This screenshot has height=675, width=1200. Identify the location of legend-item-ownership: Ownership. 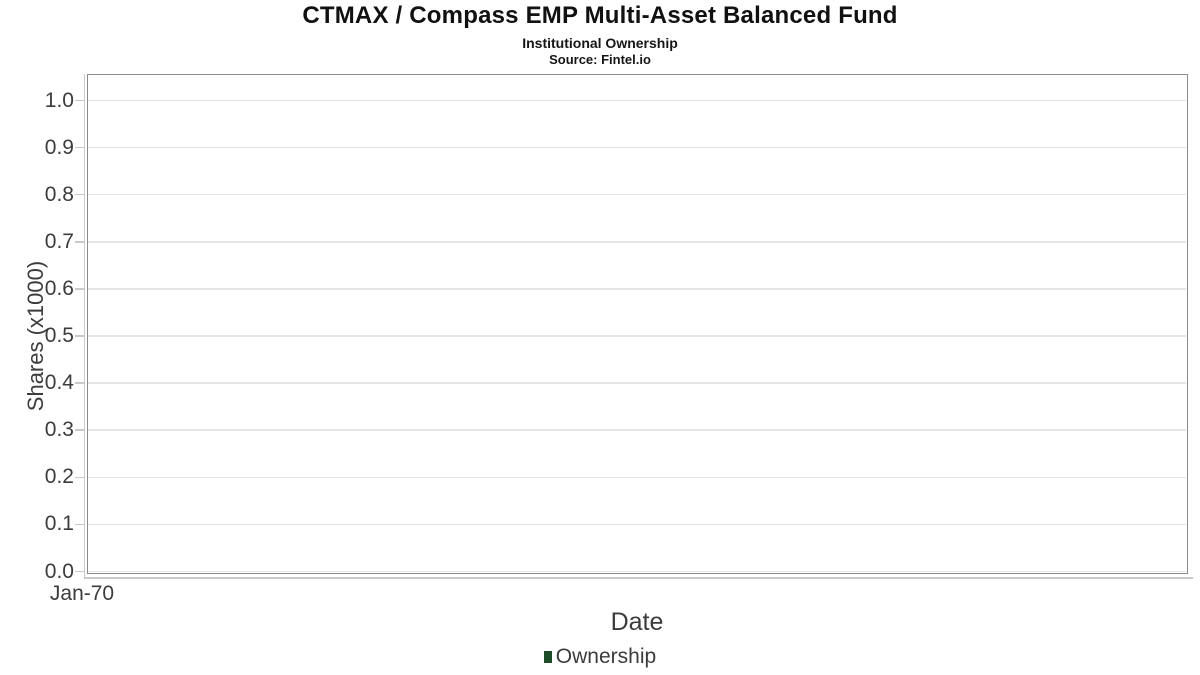
(600, 657).